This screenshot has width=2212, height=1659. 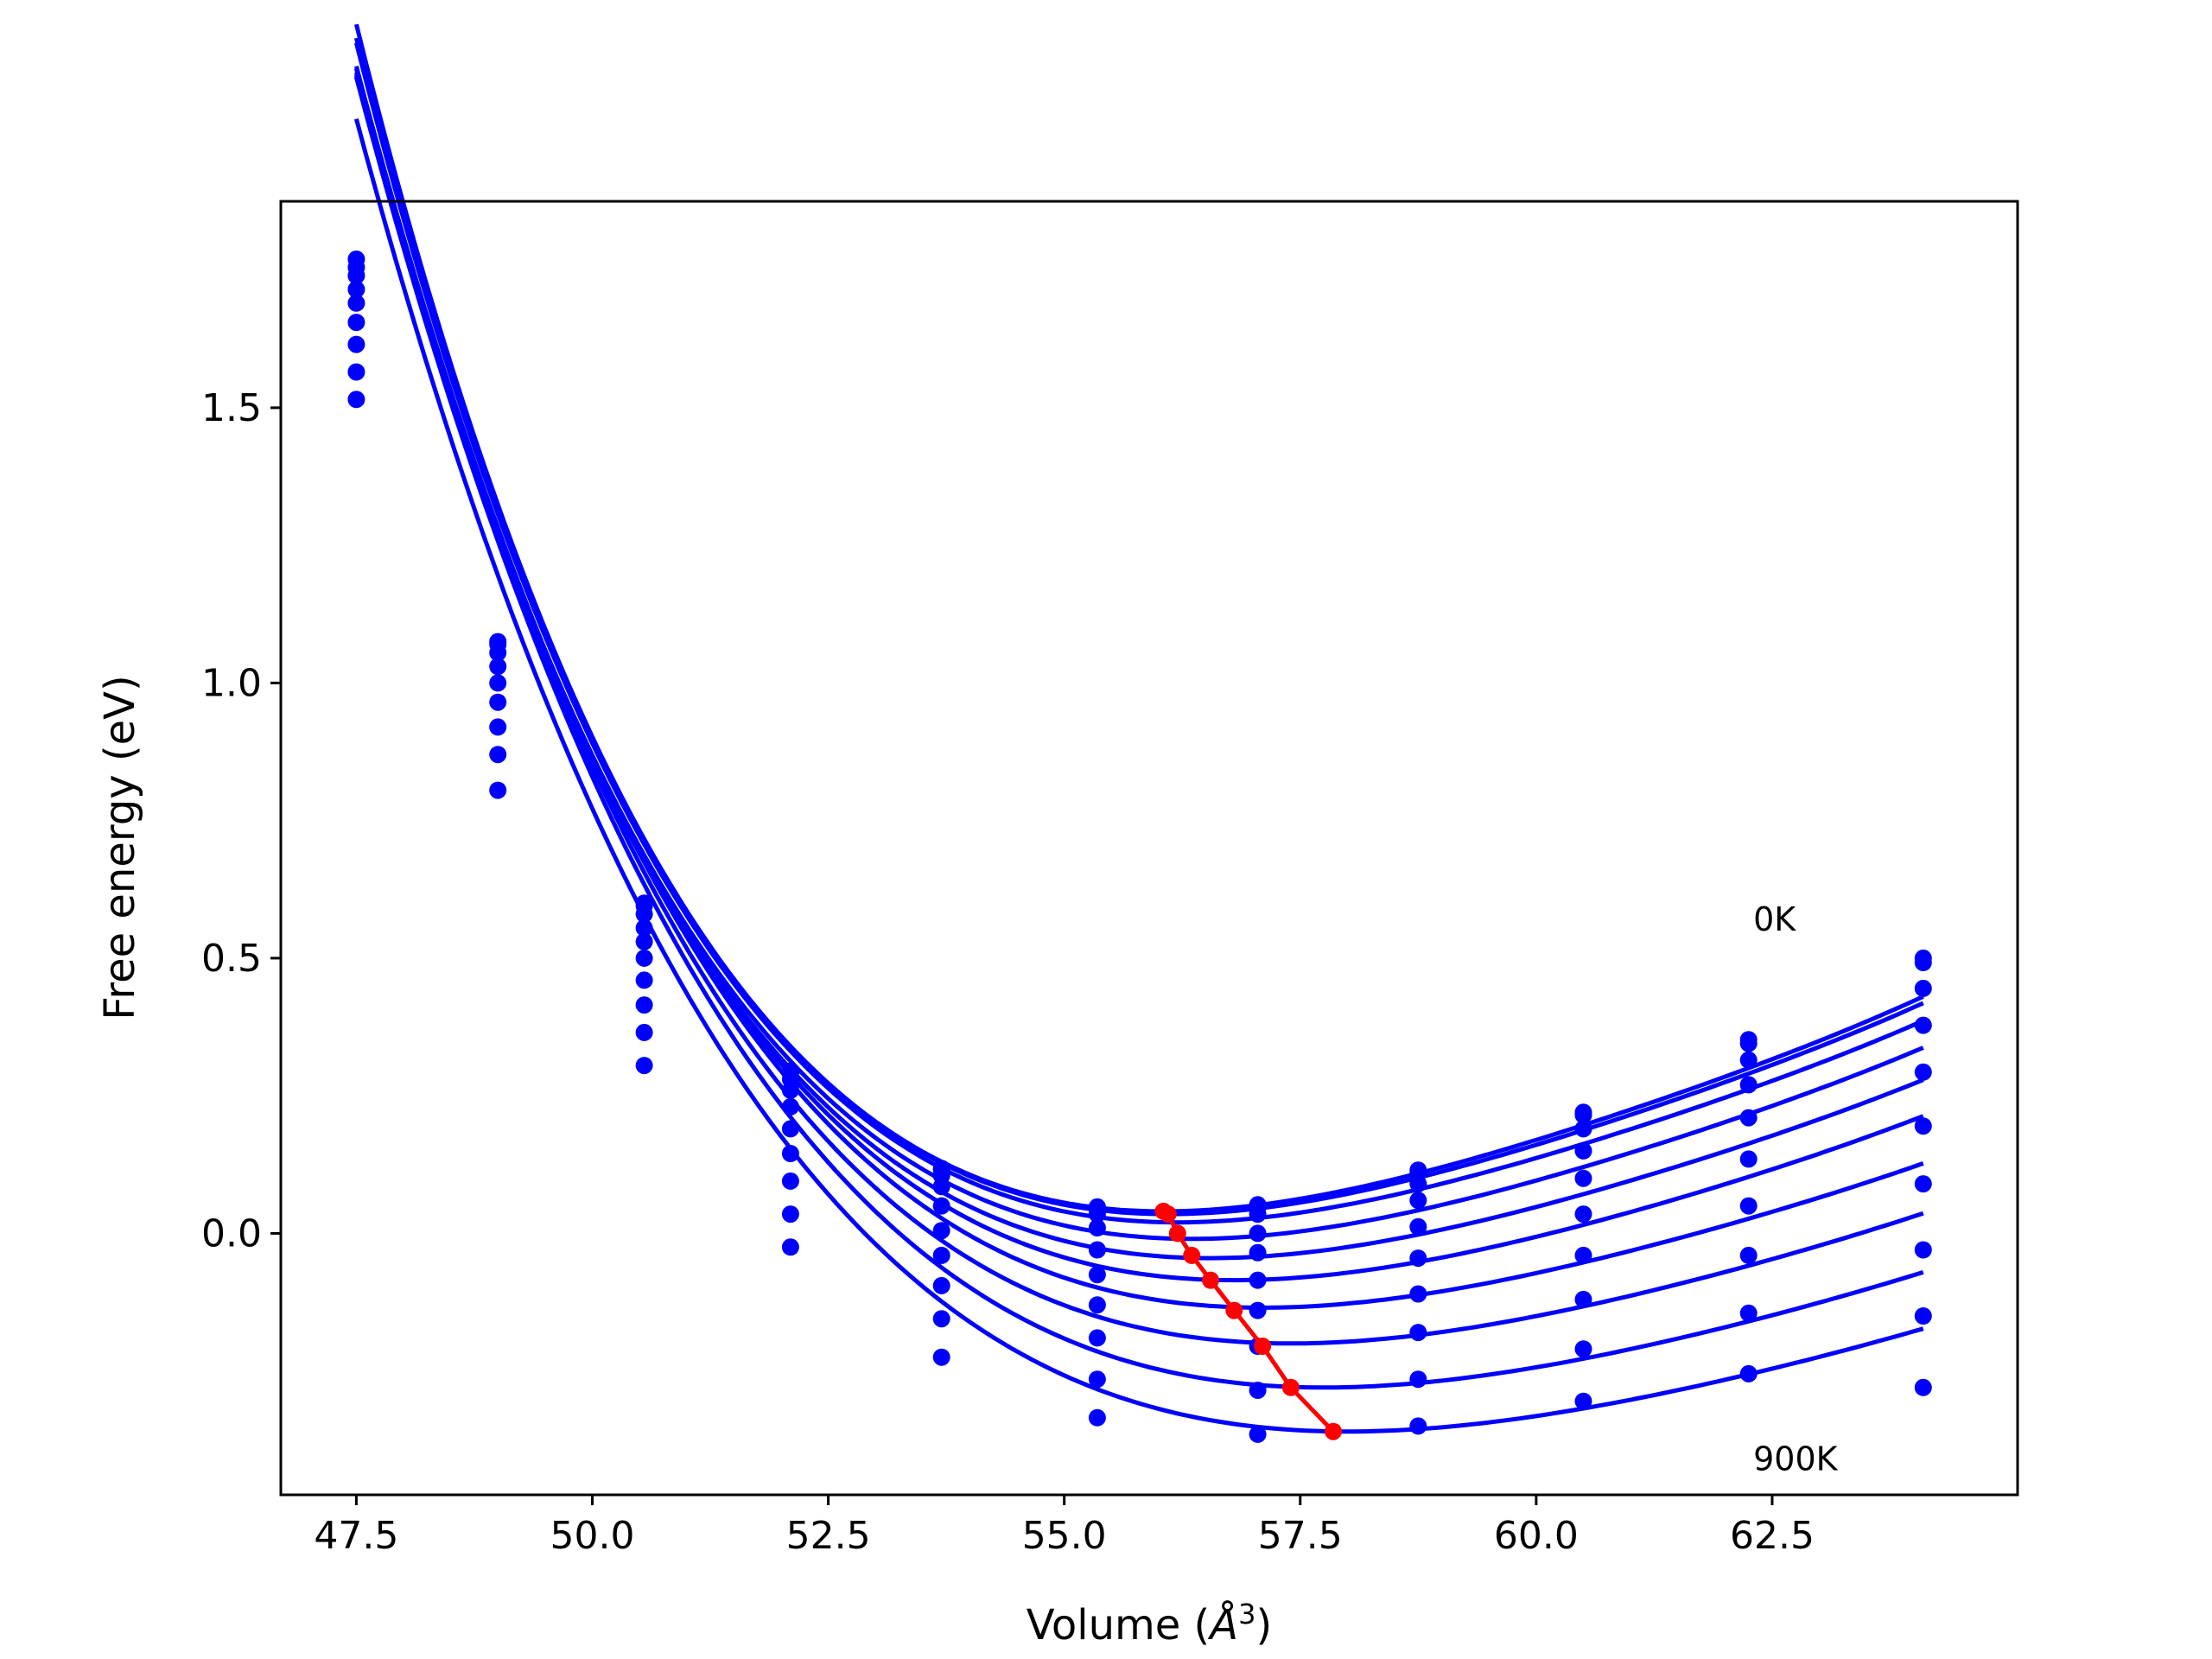 What do you see at coordinates (1773, 1536) in the screenshot?
I see `x-tick-label: 62.5` at bounding box center [1773, 1536].